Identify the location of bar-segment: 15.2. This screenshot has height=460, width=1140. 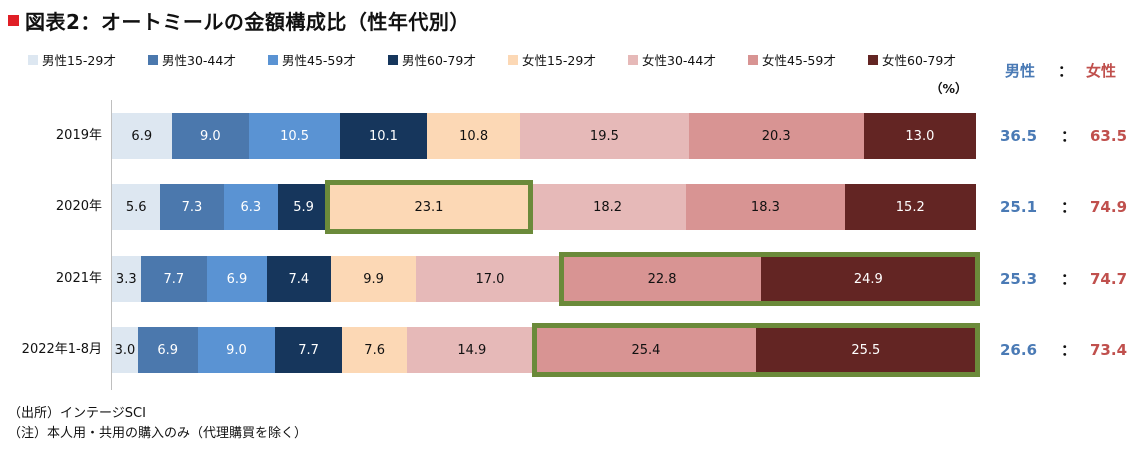
(910, 207).